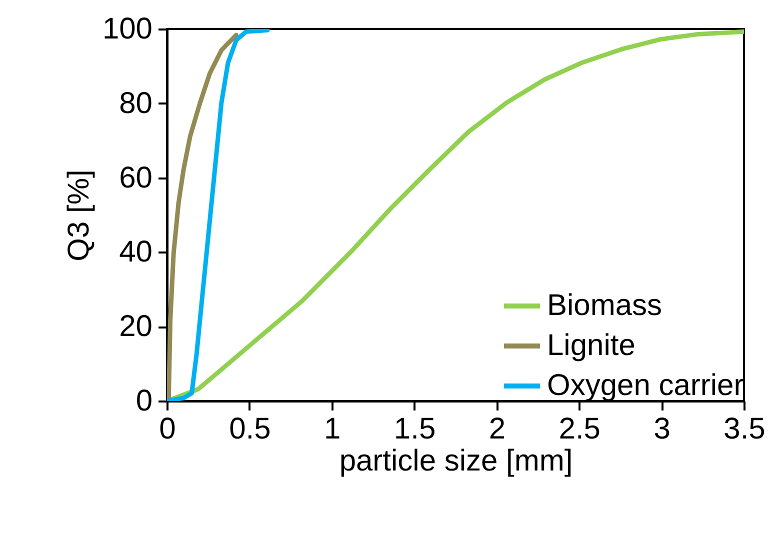 This screenshot has width=782, height=540. I want to click on x-tick-label: 3, so click(662, 429).